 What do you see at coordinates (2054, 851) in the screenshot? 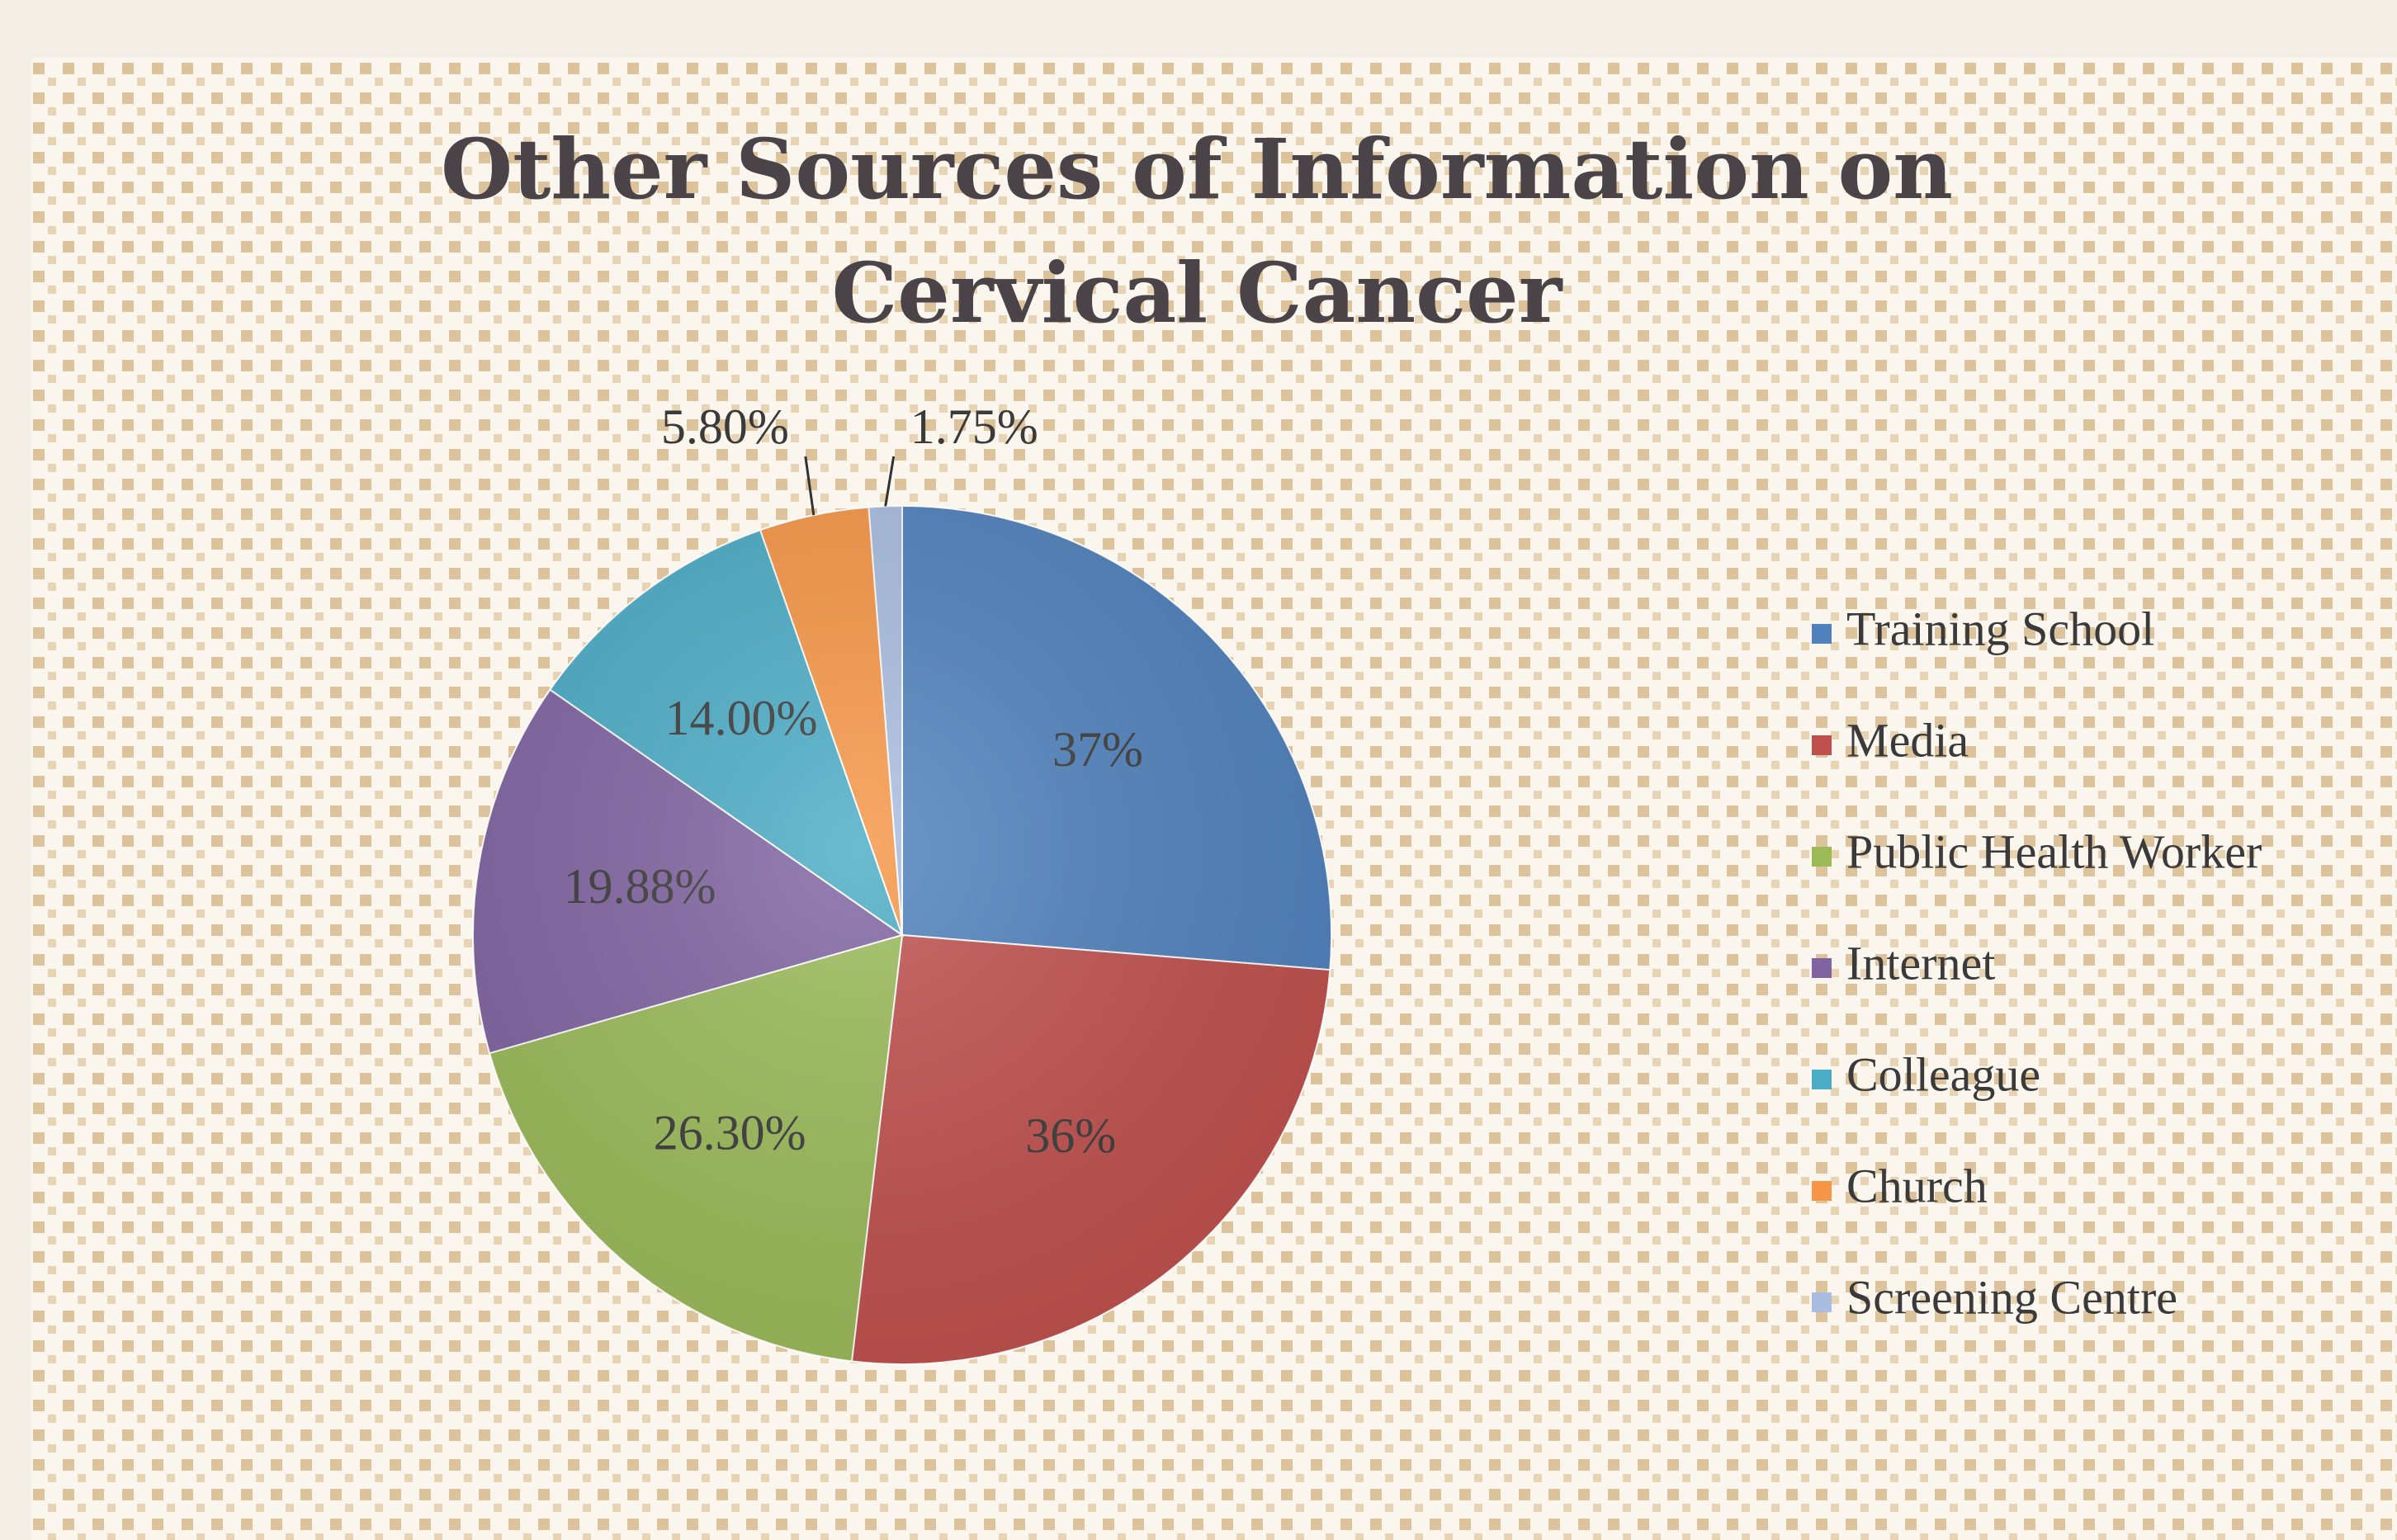
I see `legend-label: Public Health Worker` at bounding box center [2054, 851].